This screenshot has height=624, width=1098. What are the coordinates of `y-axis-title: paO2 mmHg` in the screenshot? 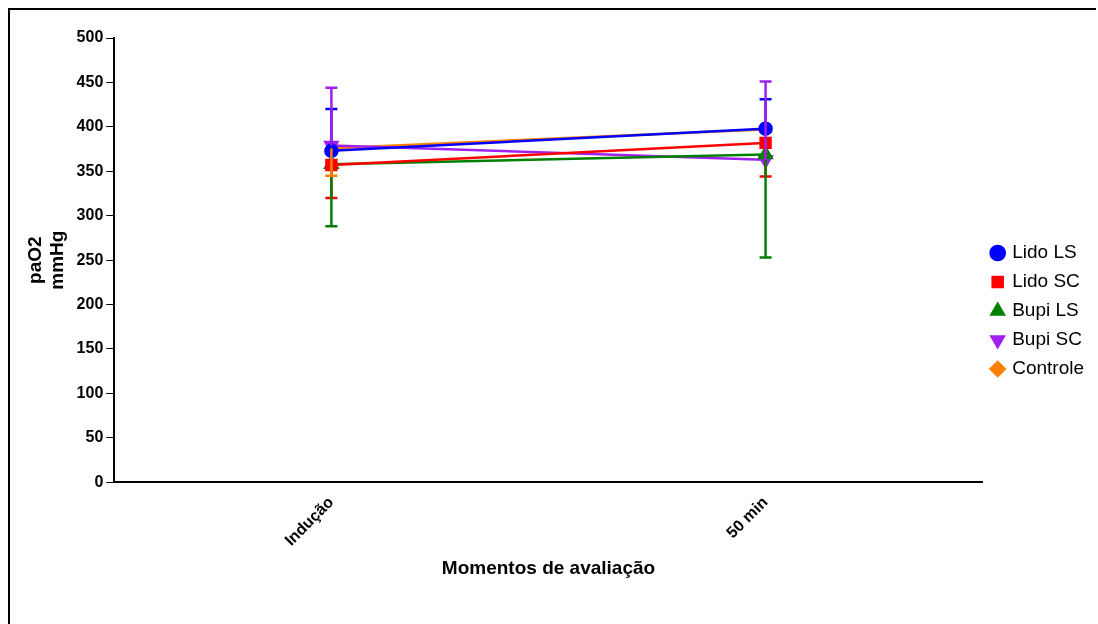 It's located at (45, 260).